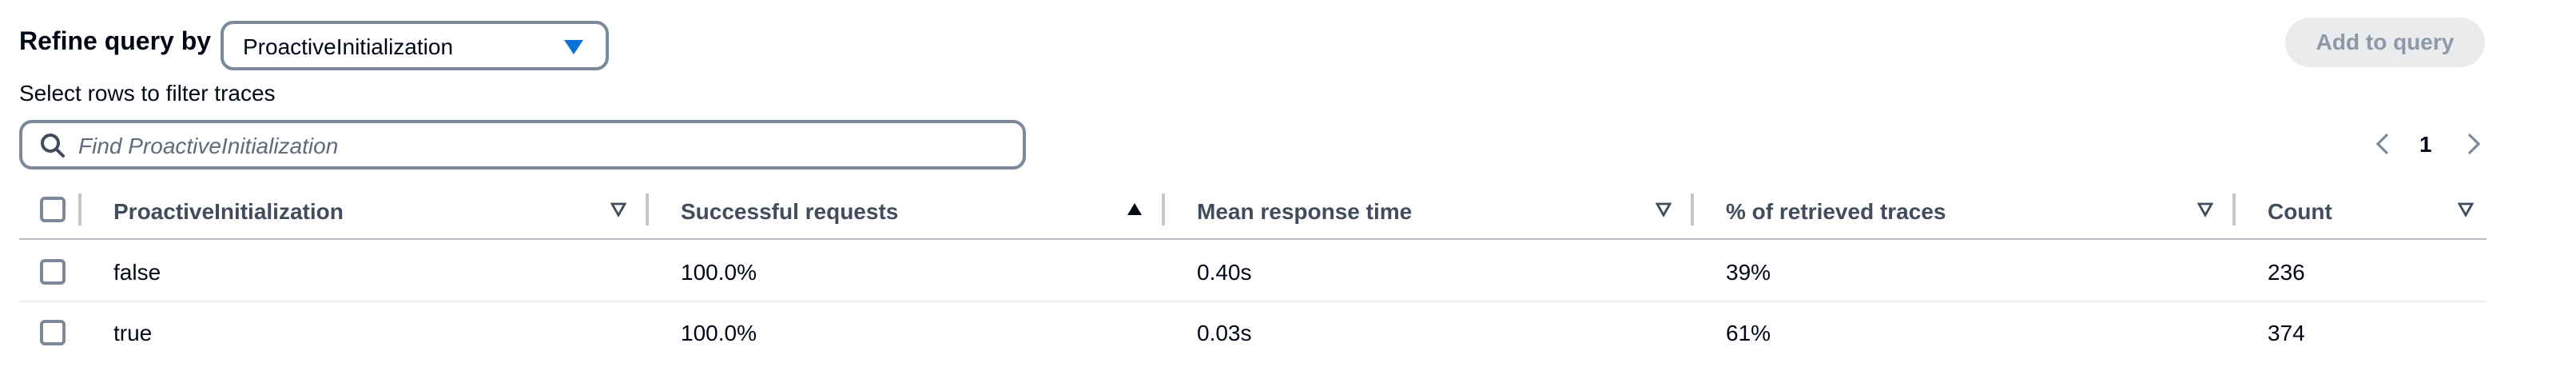 The height and width of the screenshot is (371, 2576). Describe the element at coordinates (208, 145) in the screenshot. I see `search-placeholder: Find ProactiveInitialization` at that location.